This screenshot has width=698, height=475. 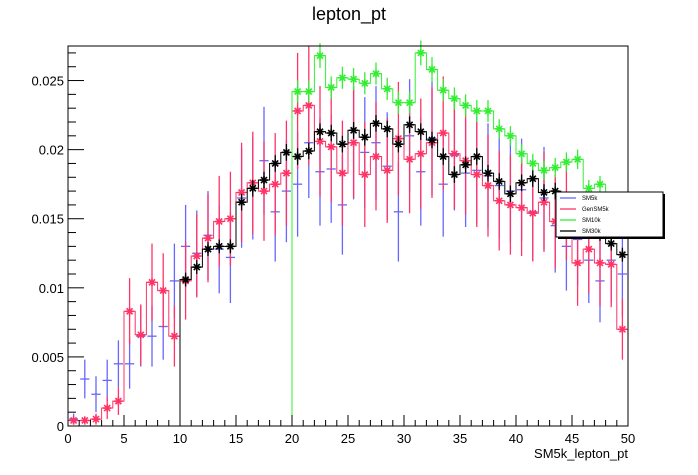 What do you see at coordinates (404, 438) in the screenshot?
I see `x-tick-label: 30` at bounding box center [404, 438].